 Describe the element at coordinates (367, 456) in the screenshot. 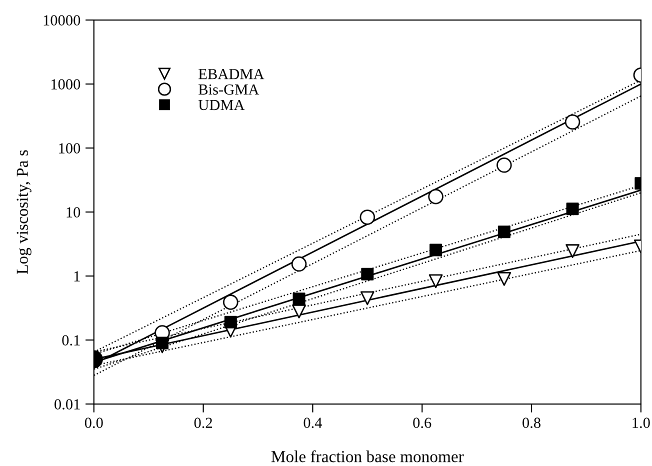

I see `x-axis-title: Mole fraction base monomer` at that location.